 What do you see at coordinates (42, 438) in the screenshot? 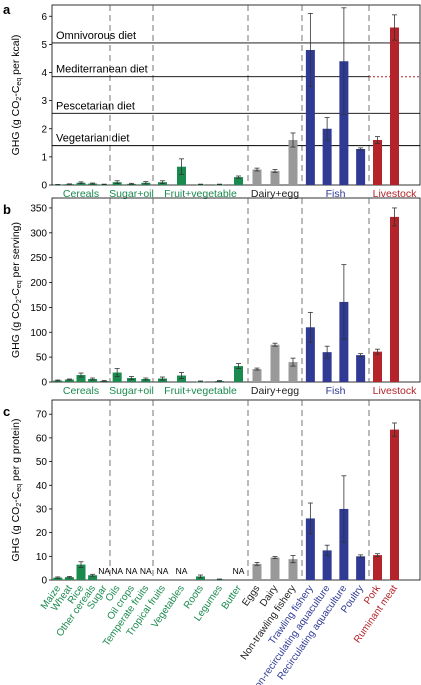
I see `y-tick-label: 60` at bounding box center [42, 438].